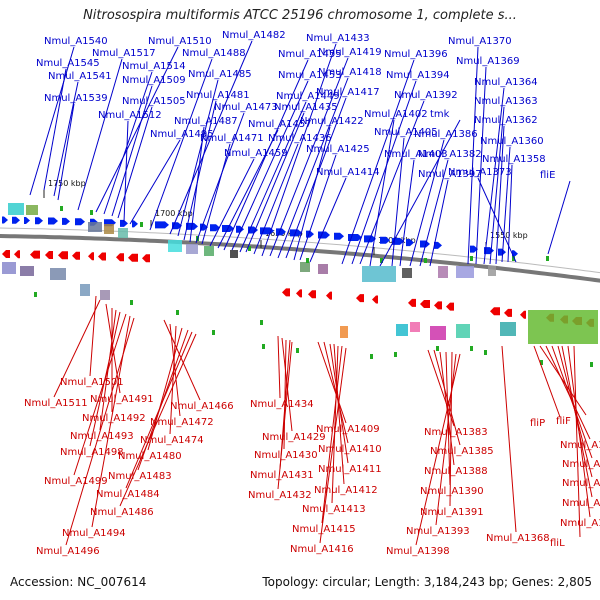  I want to click on top-gene-label: Nmul_A1540, so click(76, 41).